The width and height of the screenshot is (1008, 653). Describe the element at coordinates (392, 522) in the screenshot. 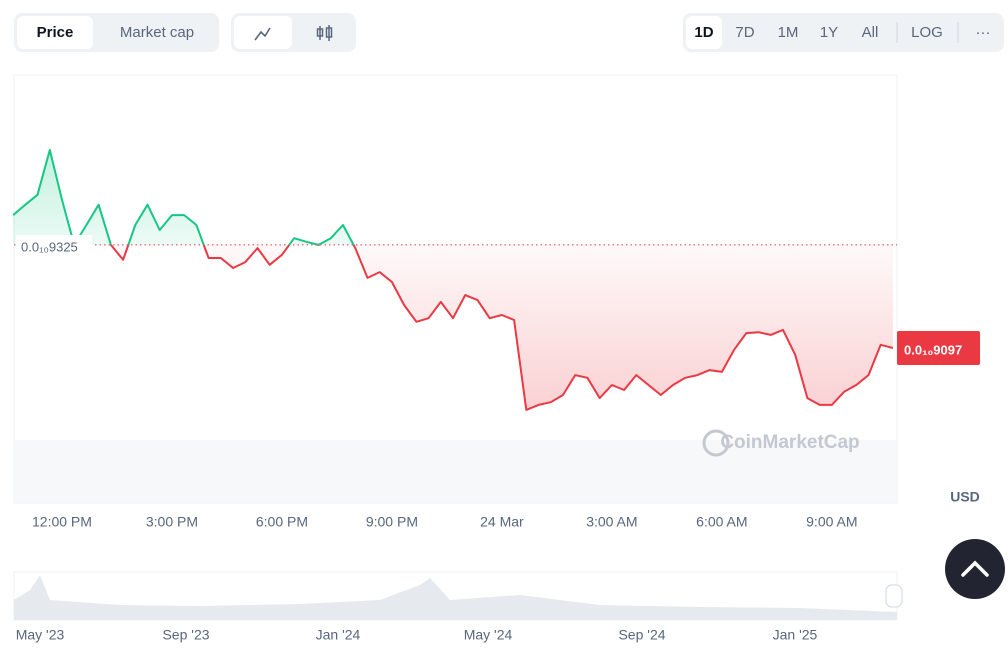

I see `x-tick-label: 9:00 PM` at that location.